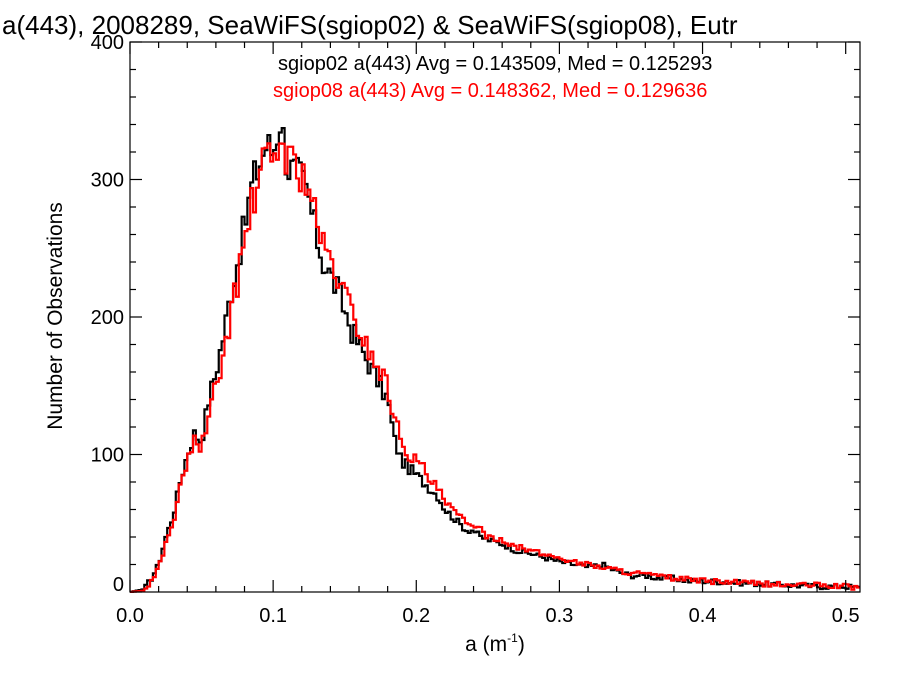  I want to click on x-tick-label: 0.4, so click(703, 616).